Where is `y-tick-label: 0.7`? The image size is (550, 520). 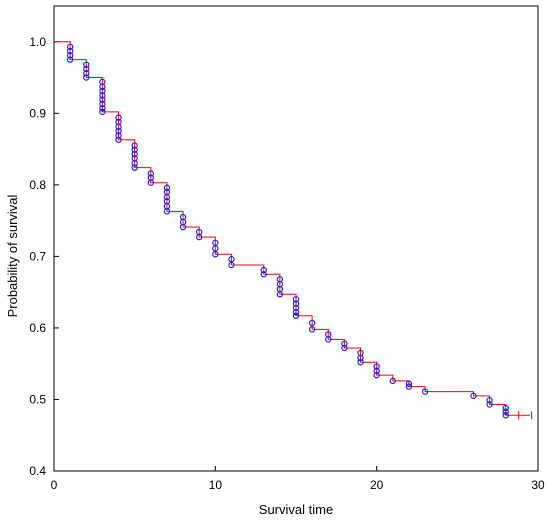
y-tick-label: 0.7 is located at coordinates (37, 256).